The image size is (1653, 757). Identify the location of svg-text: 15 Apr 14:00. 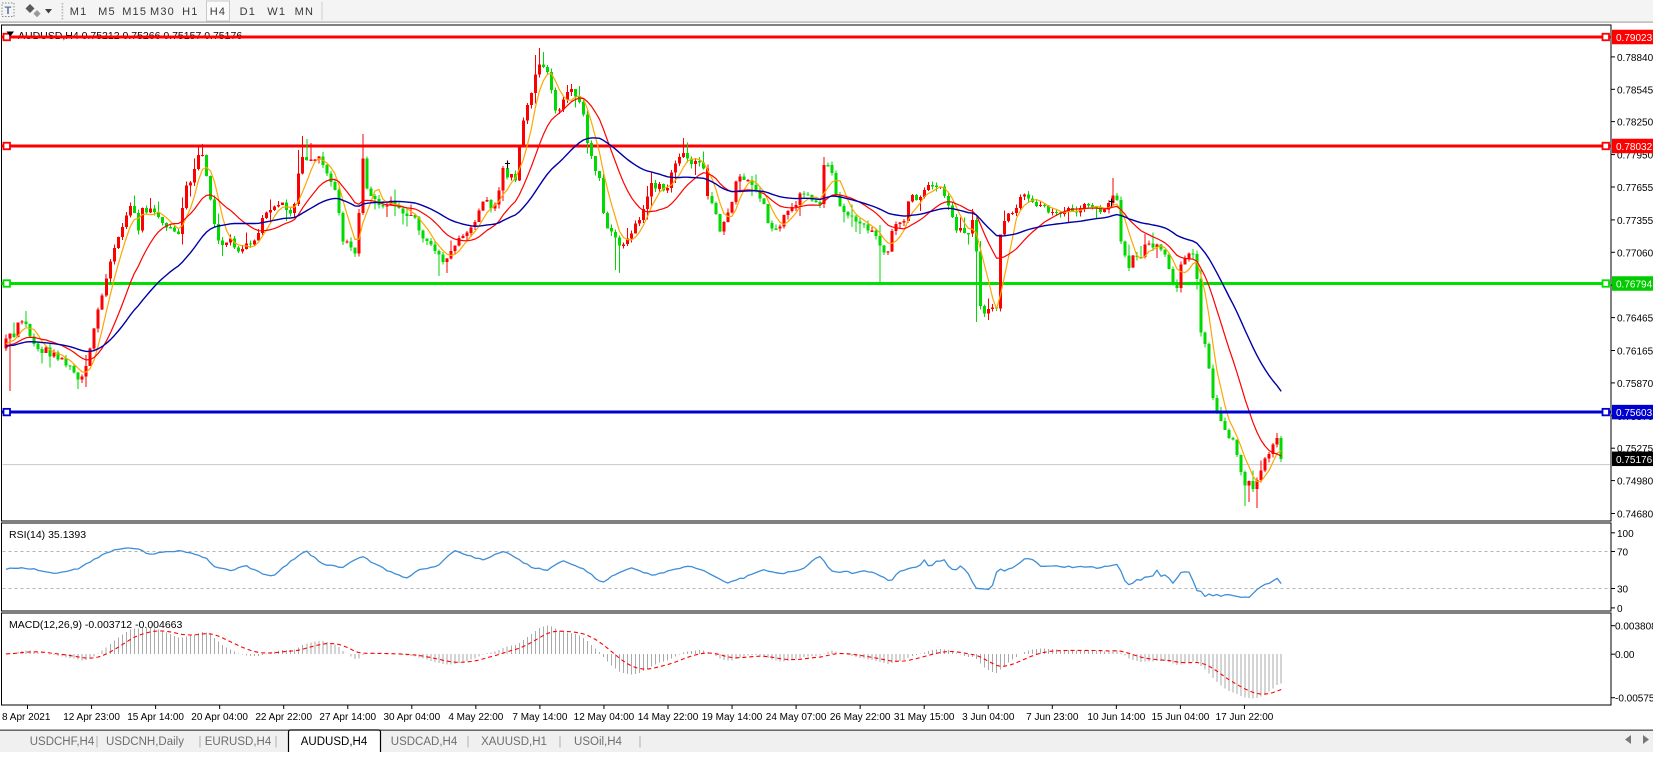
(155, 717).